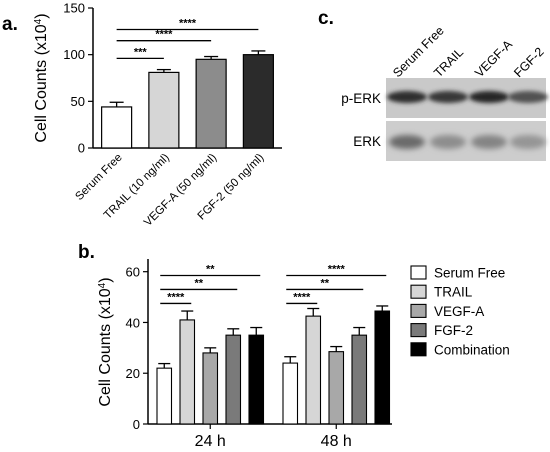 Image resolution: width=550 pixels, height=452 pixels. I want to click on chart-b-legend: Serum Free TRAIL VEGF-A FGF-2 Combination, so click(460, 311).